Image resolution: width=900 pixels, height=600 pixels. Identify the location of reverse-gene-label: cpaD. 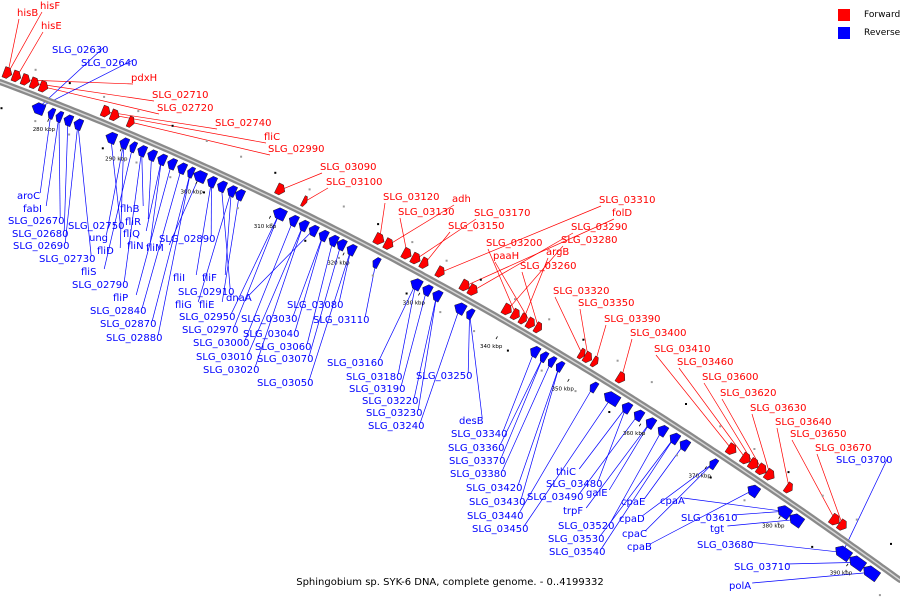
(632, 519).